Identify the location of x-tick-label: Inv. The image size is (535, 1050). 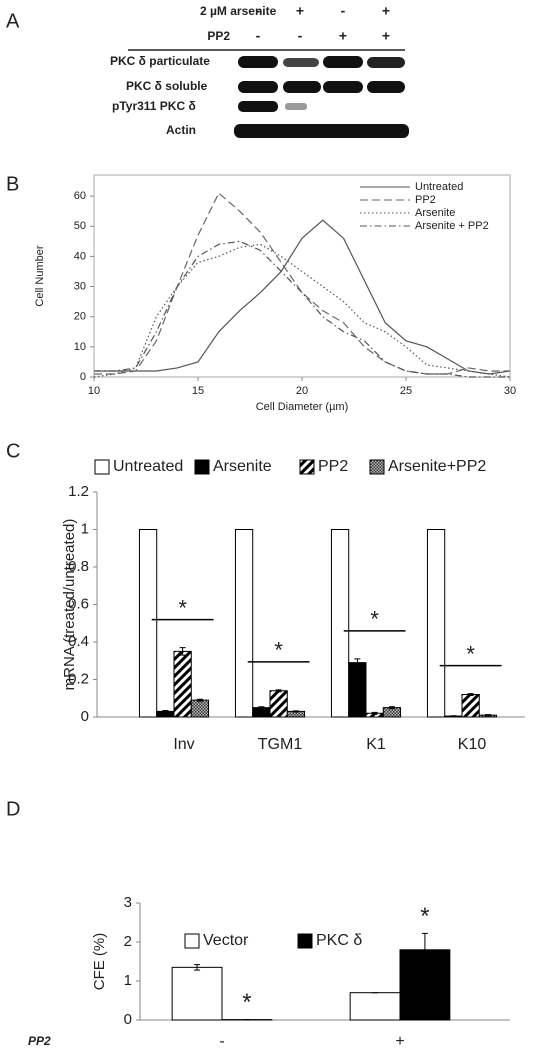
(183, 744).